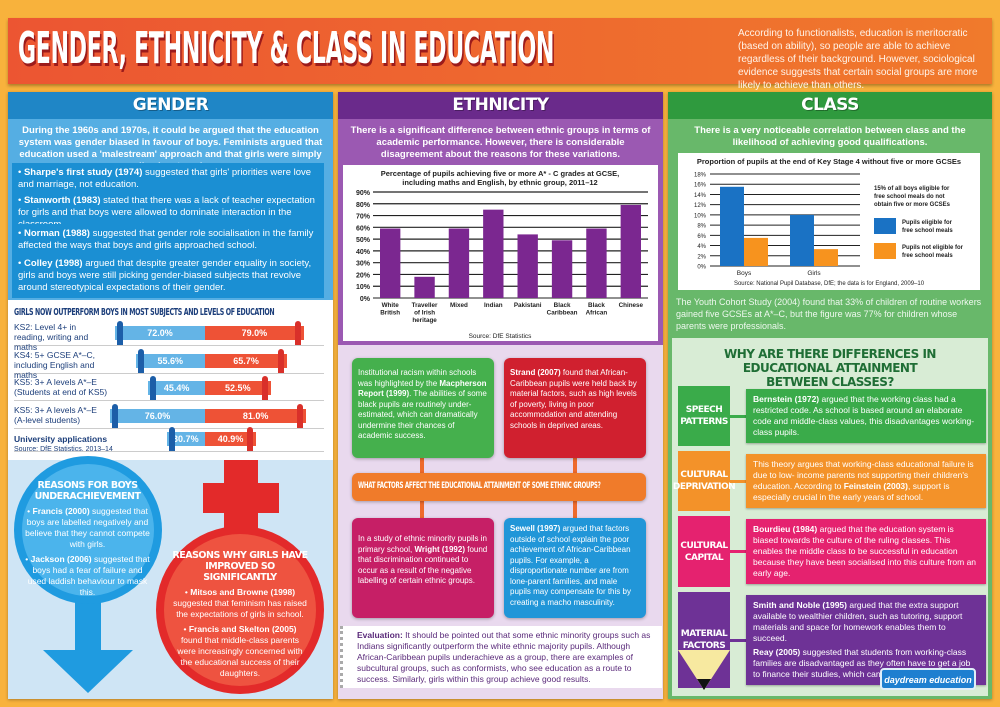  Describe the element at coordinates (176, 388) in the screenshot. I see `boys-bar: 45.4%` at that location.